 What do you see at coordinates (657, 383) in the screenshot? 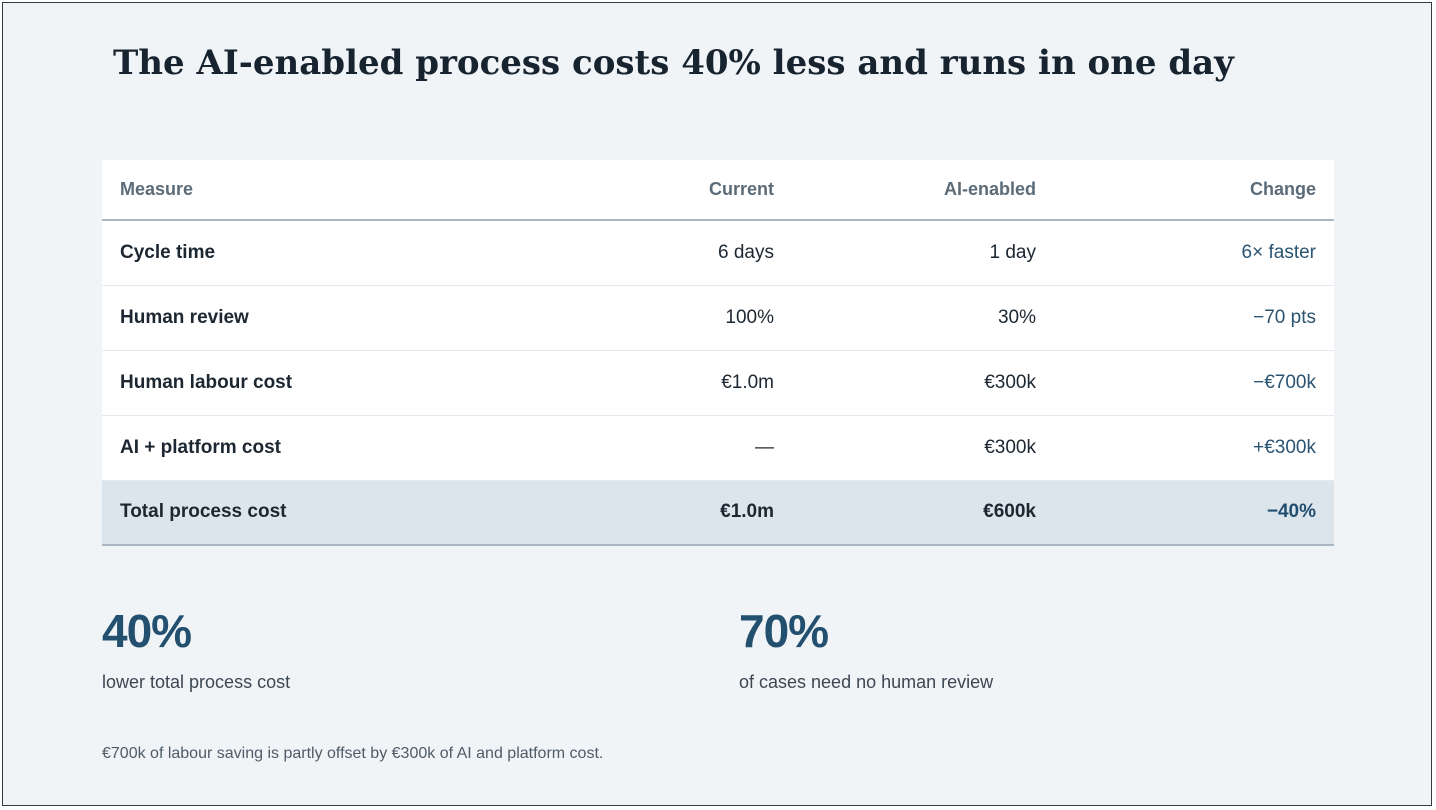
I see `row-current: €1.0m` at bounding box center [657, 383].